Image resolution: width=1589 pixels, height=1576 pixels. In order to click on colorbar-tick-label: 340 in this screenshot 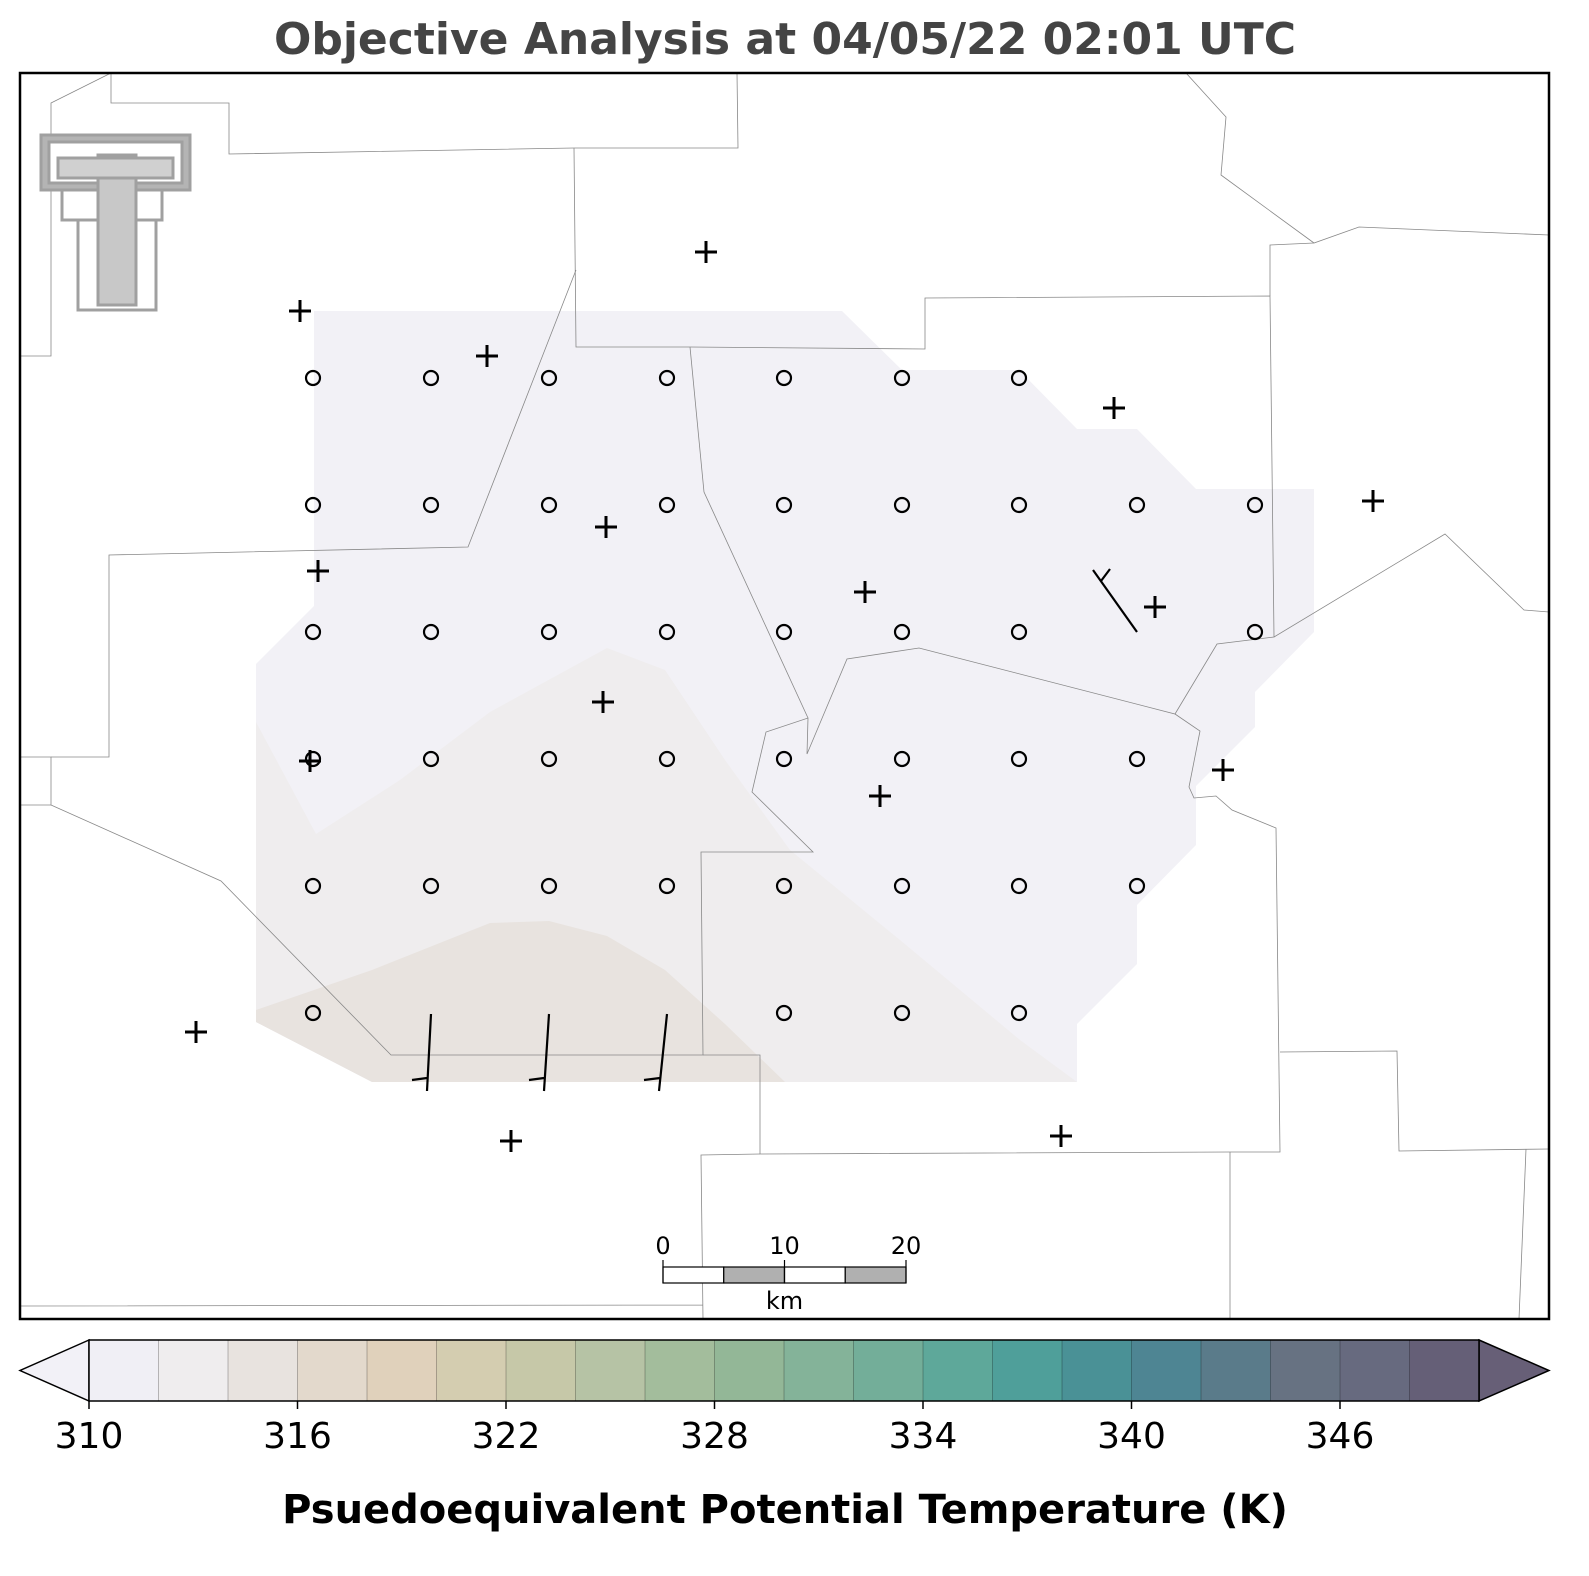, I will do `click(1131, 1436)`.